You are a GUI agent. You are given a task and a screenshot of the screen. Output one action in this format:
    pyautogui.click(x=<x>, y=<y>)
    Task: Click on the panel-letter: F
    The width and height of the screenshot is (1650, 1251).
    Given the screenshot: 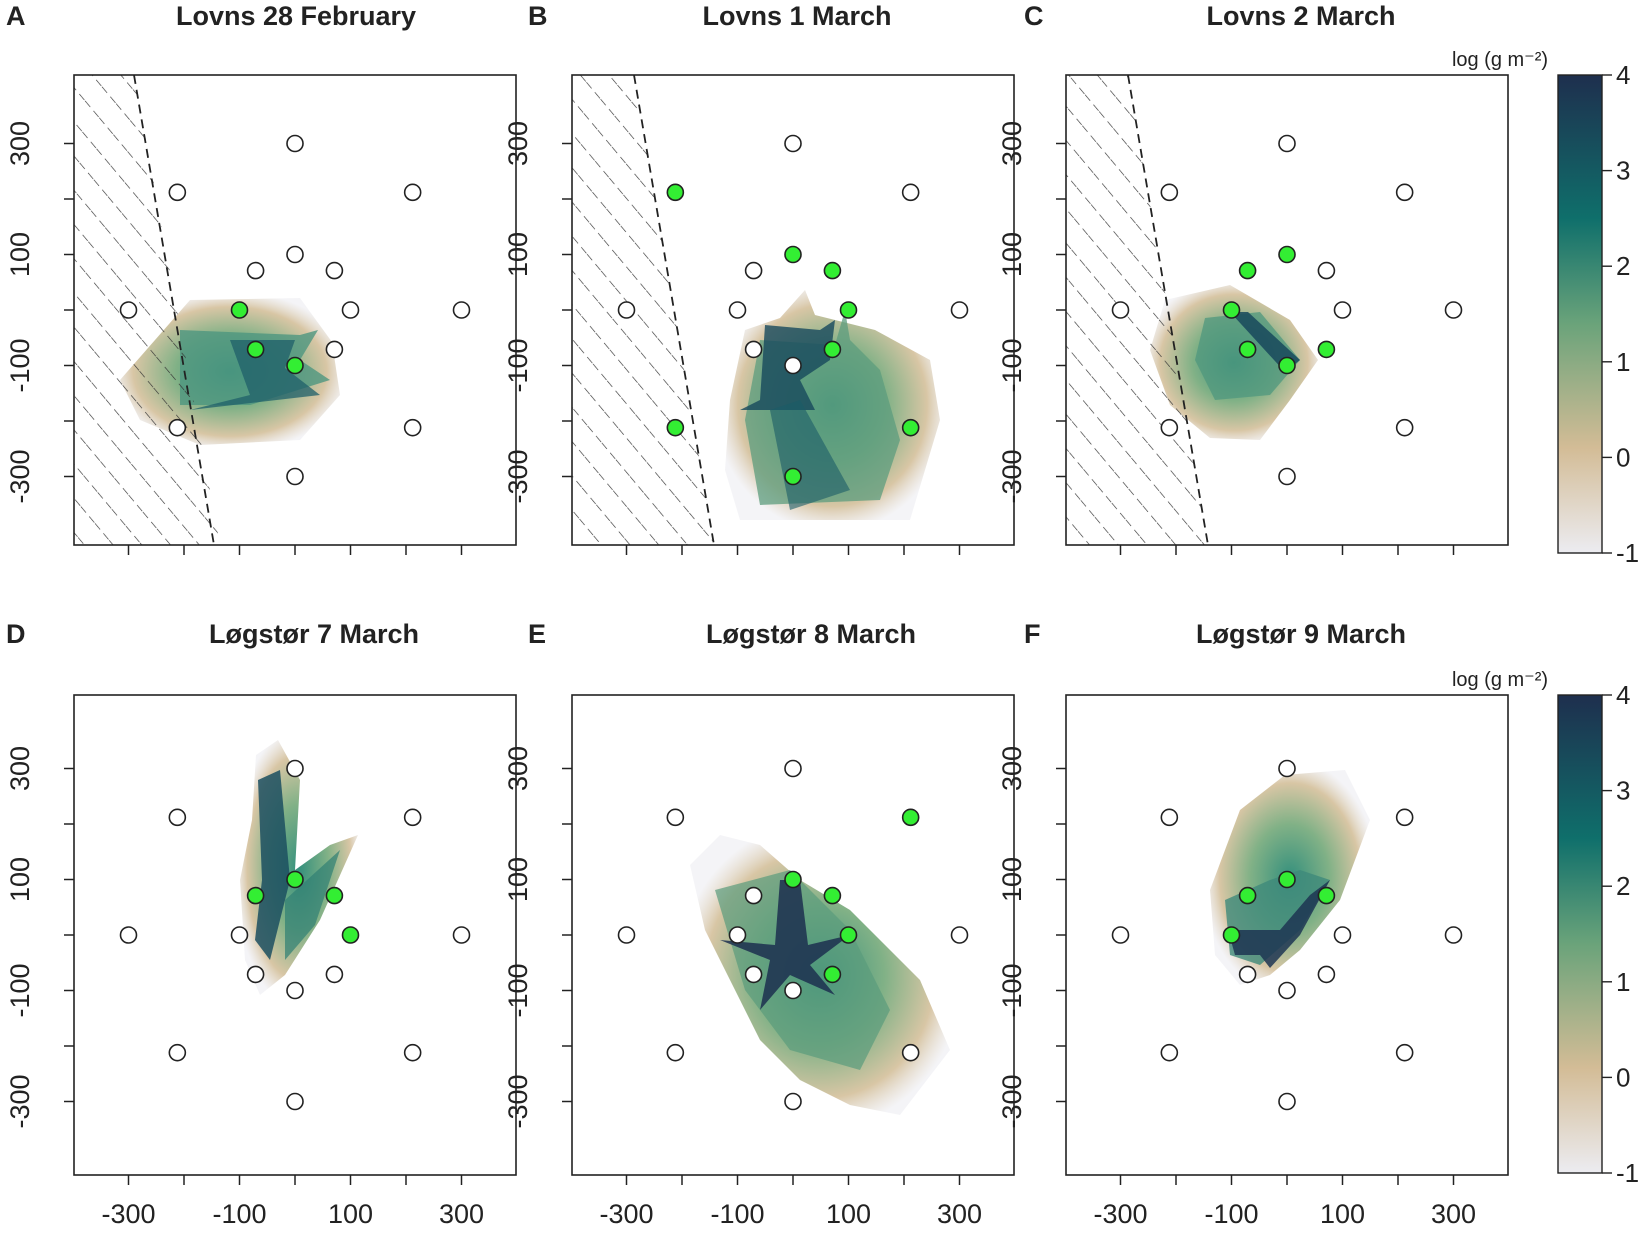 What is the action you would take?
    pyautogui.click(x=1032, y=634)
    